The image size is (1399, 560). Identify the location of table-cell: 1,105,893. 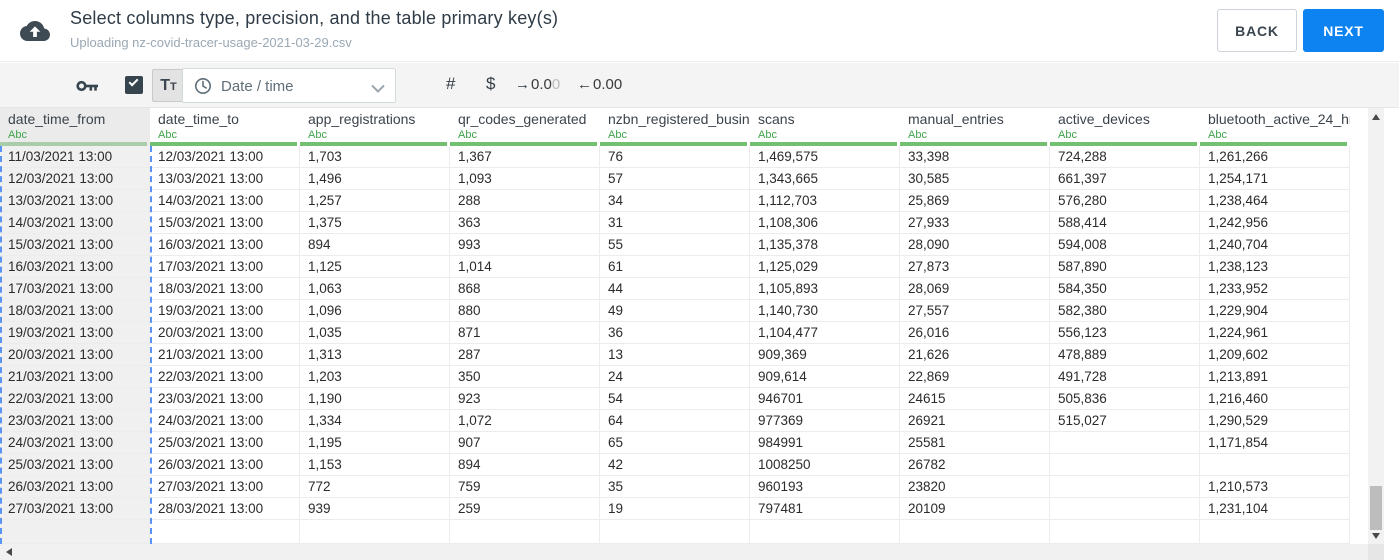
(825, 289).